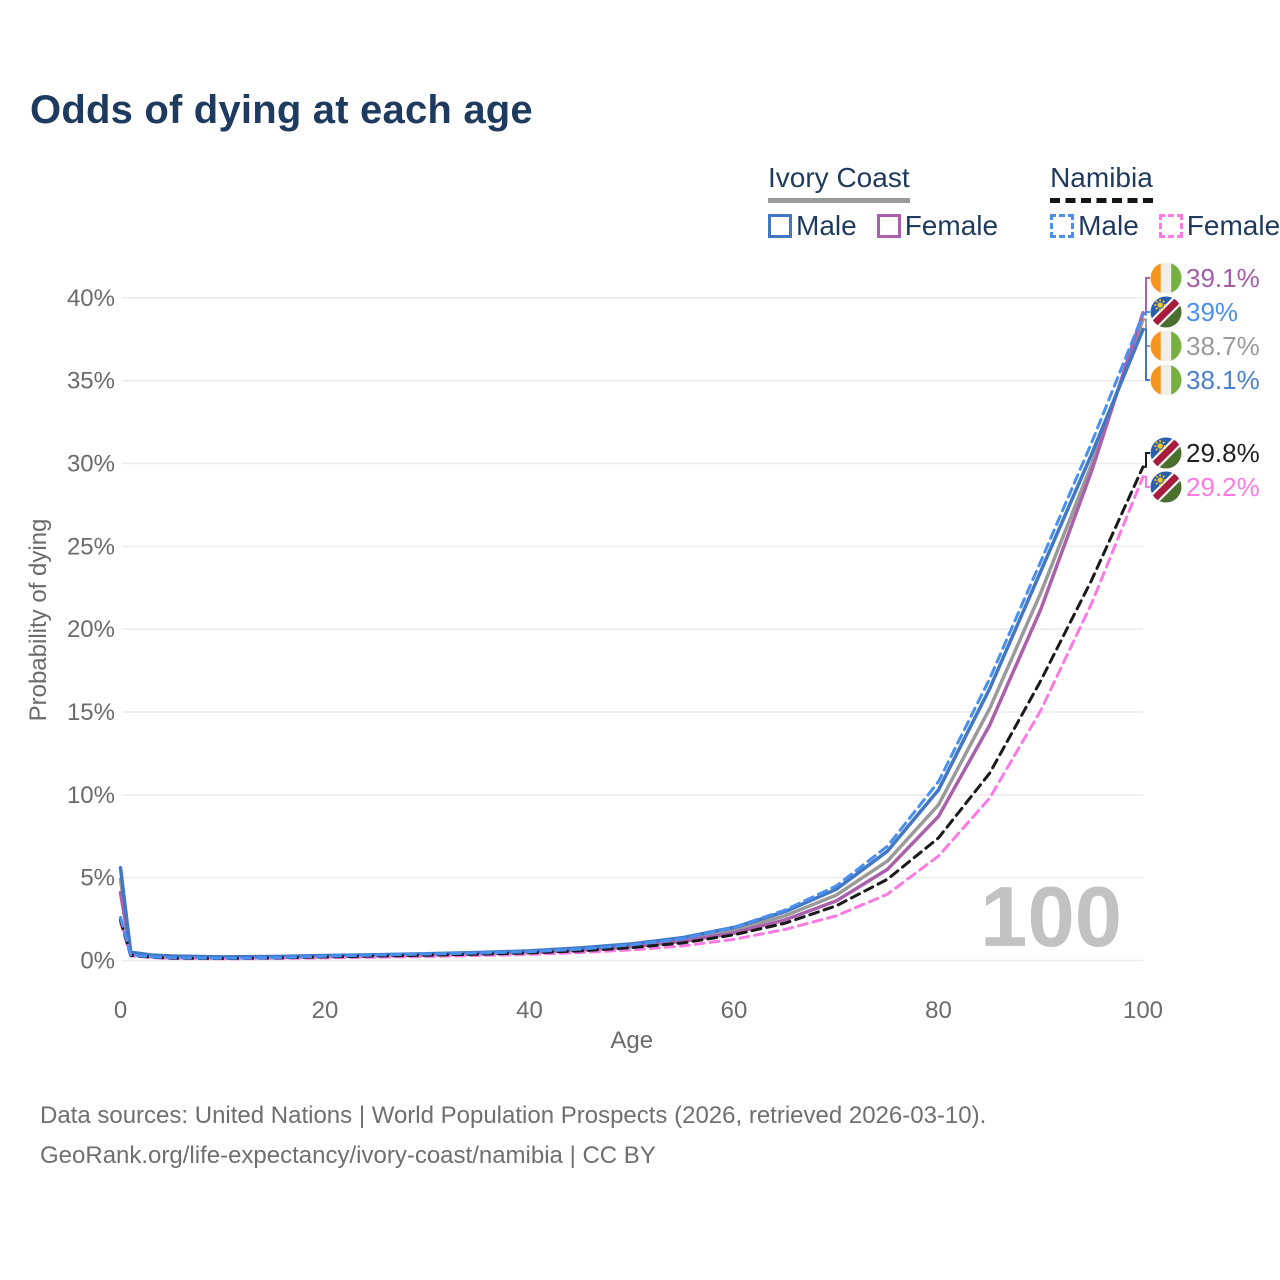 The height and width of the screenshot is (1280, 1280). Describe the element at coordinates (1101, 182) in the screenshot. I see `legend-group-title-namibia: Namibia` at that location.